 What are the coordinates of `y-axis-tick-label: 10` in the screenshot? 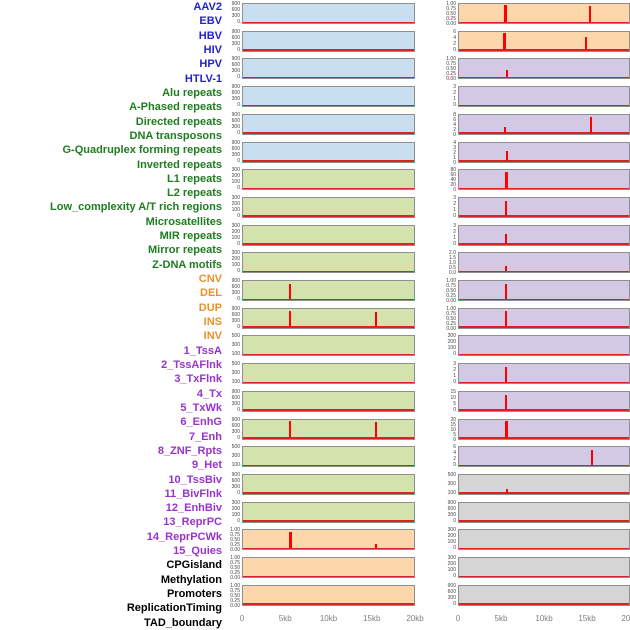 It's located at (453, 429).